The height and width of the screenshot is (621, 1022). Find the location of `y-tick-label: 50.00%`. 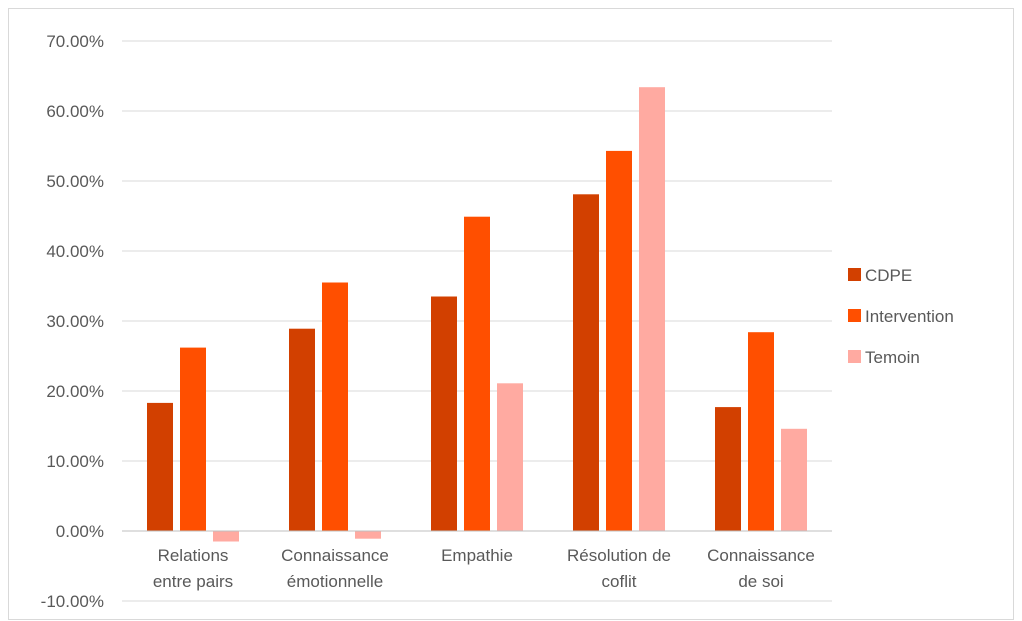

y-tick-label: 50.00% is located at coordinates (75, 181).